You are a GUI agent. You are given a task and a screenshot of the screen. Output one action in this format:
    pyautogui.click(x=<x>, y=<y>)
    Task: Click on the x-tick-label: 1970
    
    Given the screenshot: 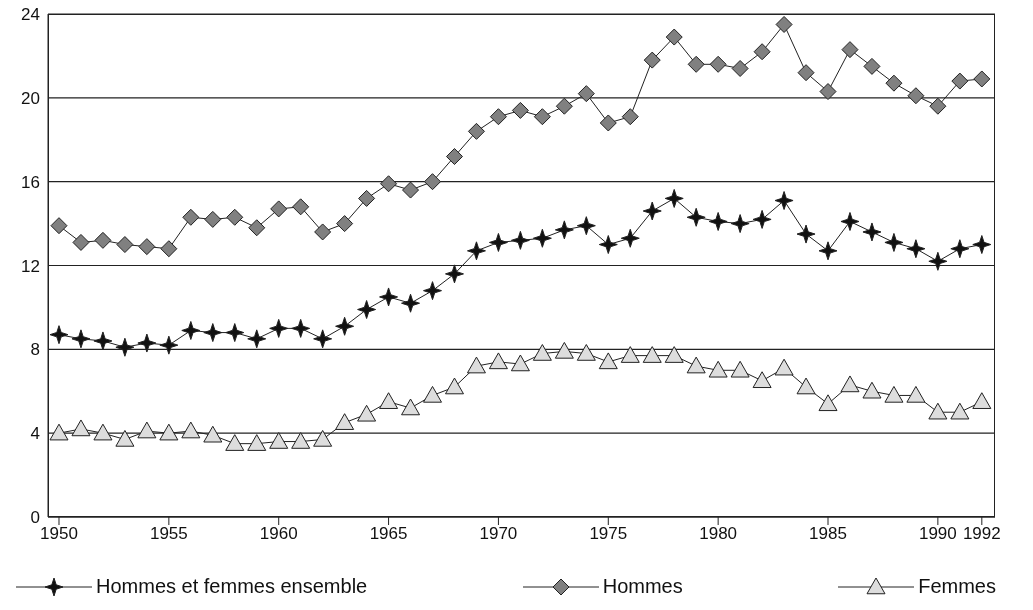 What is the action you would take?
    pyautogui.click(x=498, y=534)
    